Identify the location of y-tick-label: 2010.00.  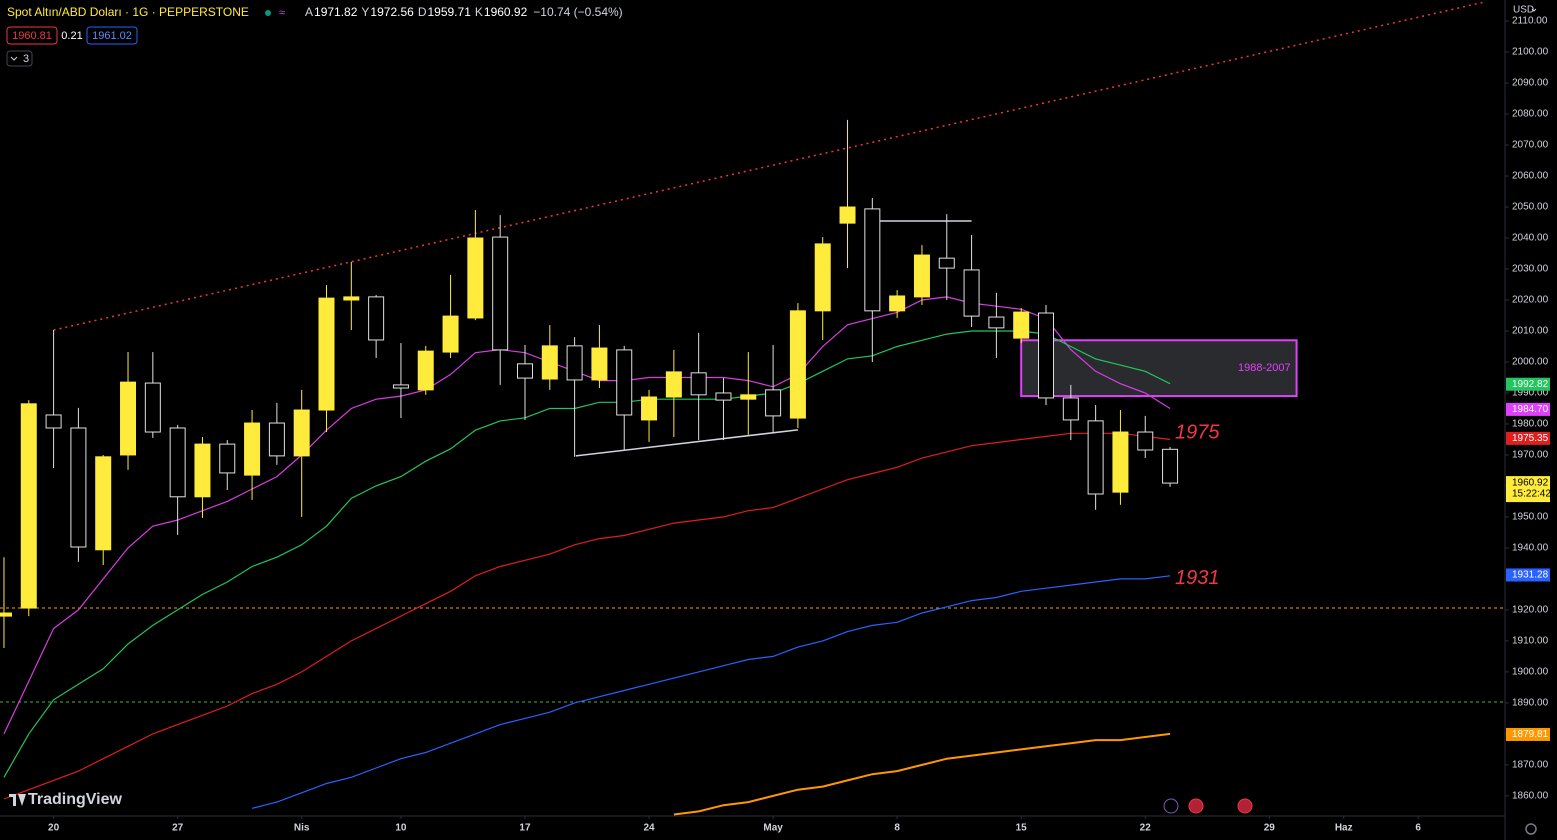
(1530, 331).